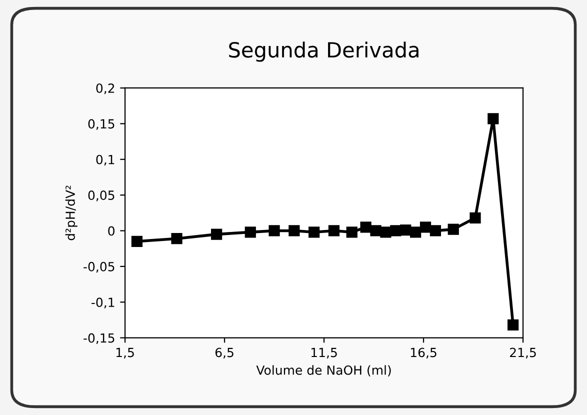  What do you see at coordinates (99, 267) in the screenshot?
I see `y-tick-label: -0,05` at bounding box center [99, 267].